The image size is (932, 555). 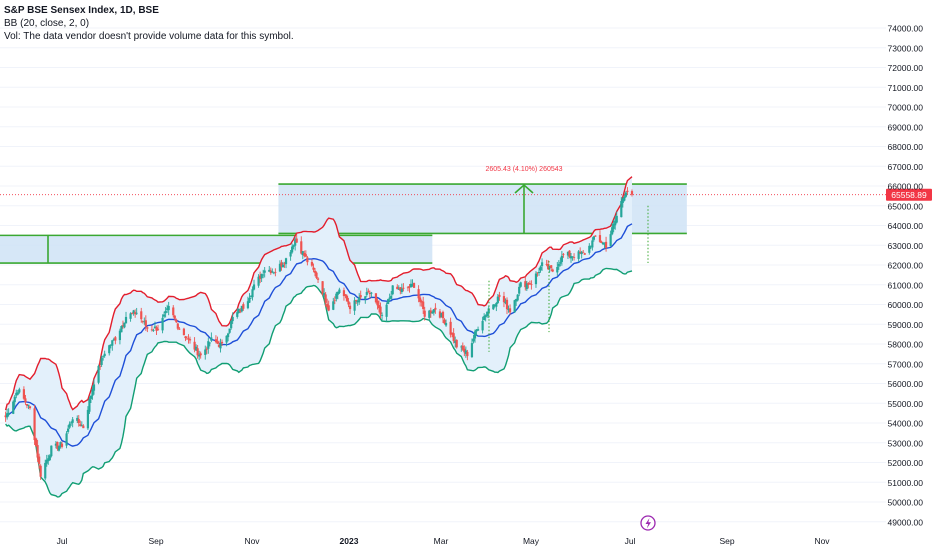 I want to click on legend-indicator: BB (20, close, 2, 0), so click(x=47, y=23).